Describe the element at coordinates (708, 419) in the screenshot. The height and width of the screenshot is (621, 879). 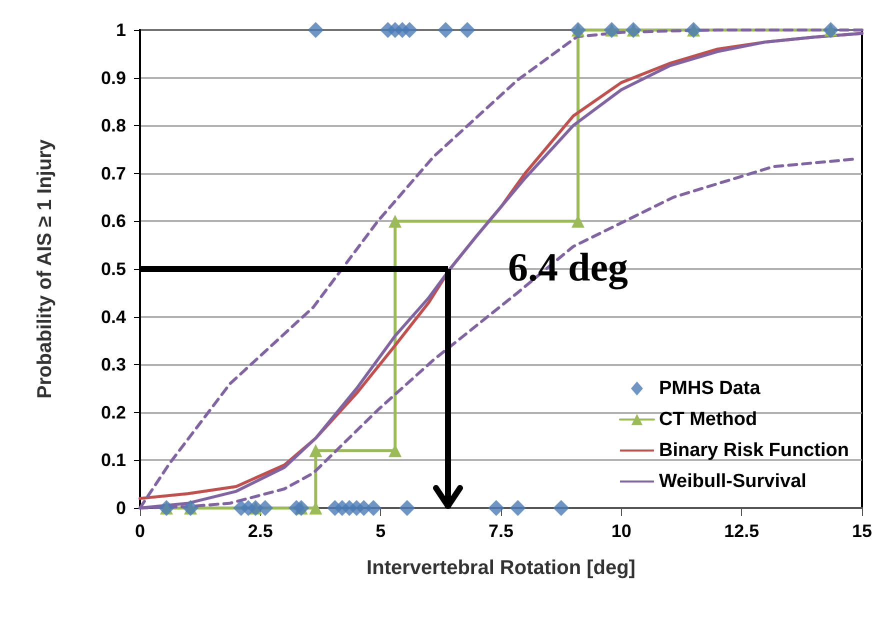
I see `legend-label: CT Method` at that location.